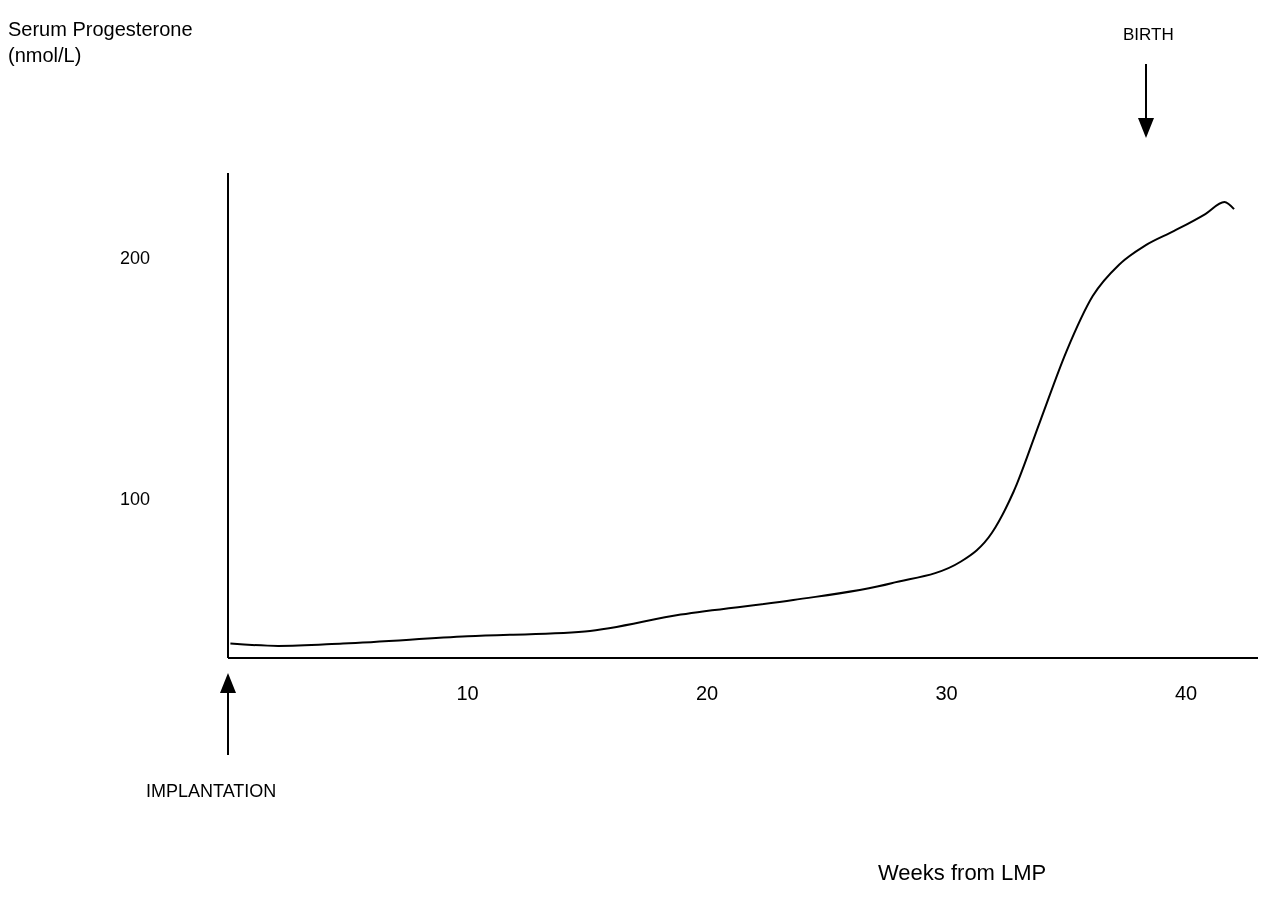 This screenshot has width=1262, height=915. Describe the element at coordinates (134, 257) in the screenshot. I see `y-tick-label: 200` at that location.